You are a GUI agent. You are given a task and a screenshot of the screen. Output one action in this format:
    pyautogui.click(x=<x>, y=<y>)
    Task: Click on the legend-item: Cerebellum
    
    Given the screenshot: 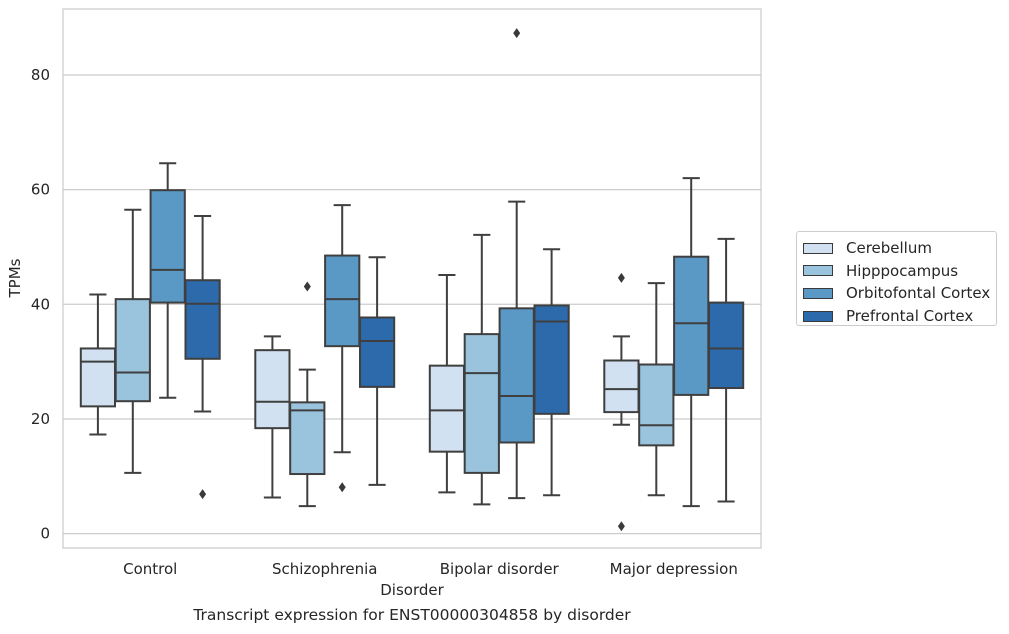 What is the action you would take?
    pyautogui.click(x=899, y=248)
    